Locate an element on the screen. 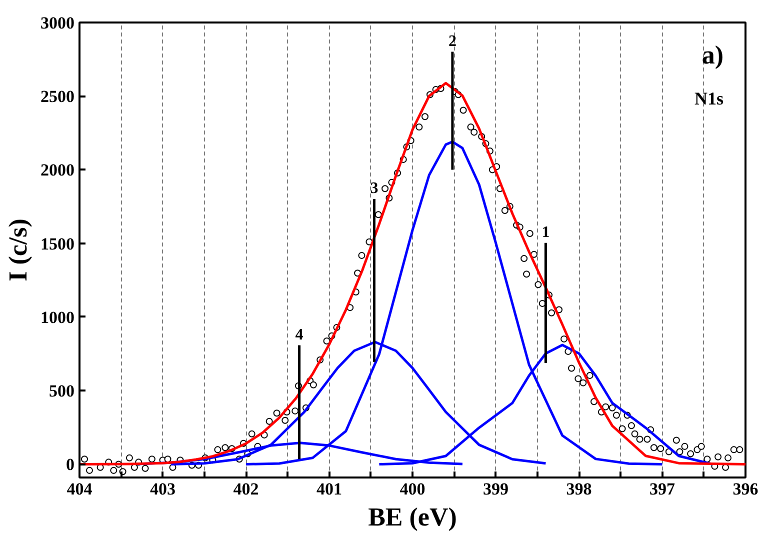 Image resolution: width=763 pixels, height=534 pixels. x-tick-label: 402 is located at coordinates (246, 489).